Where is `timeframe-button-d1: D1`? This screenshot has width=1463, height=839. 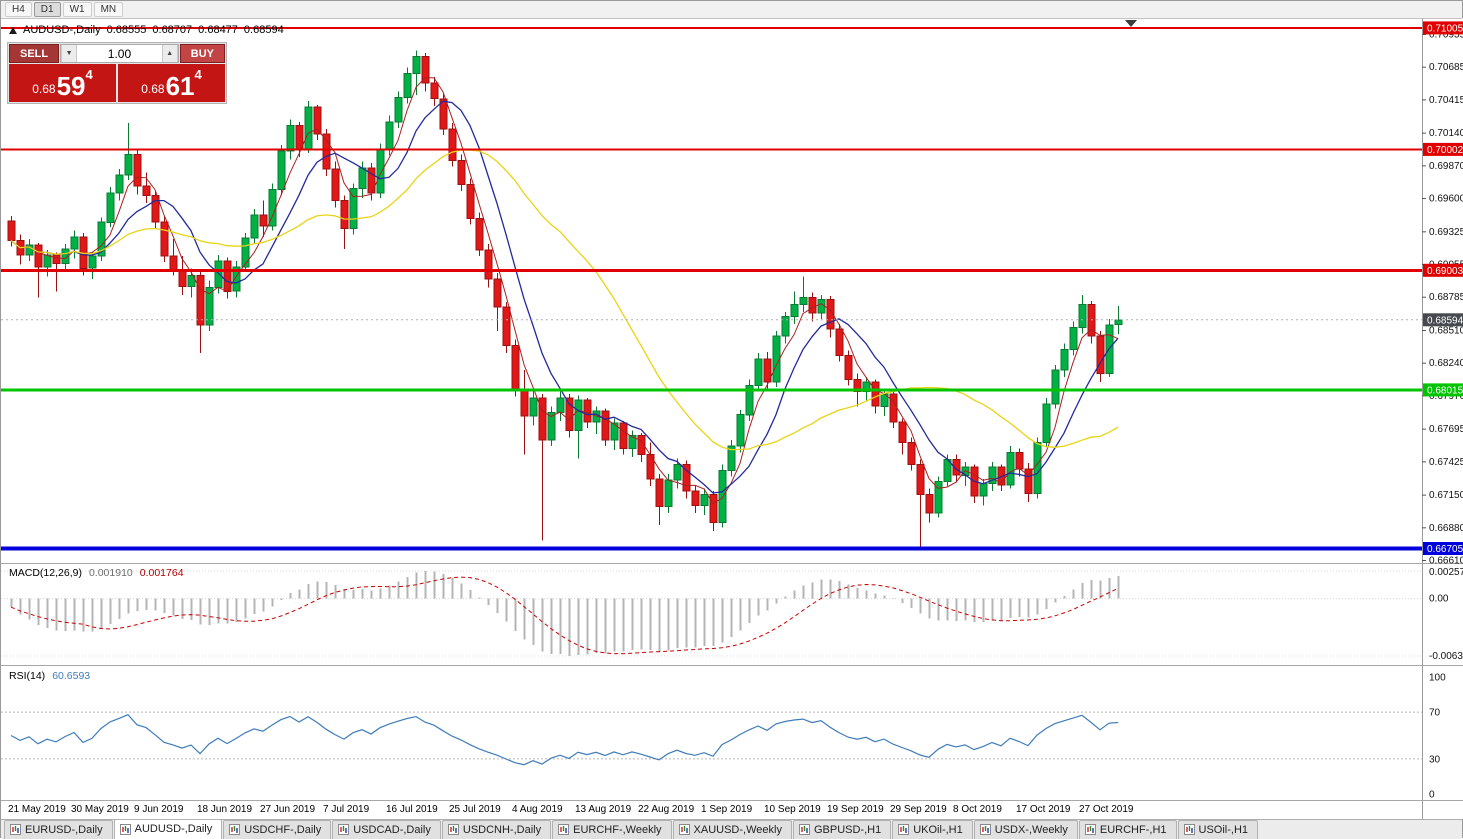
timeframe-button-d1: D1 is located at coordinates (47, 9).